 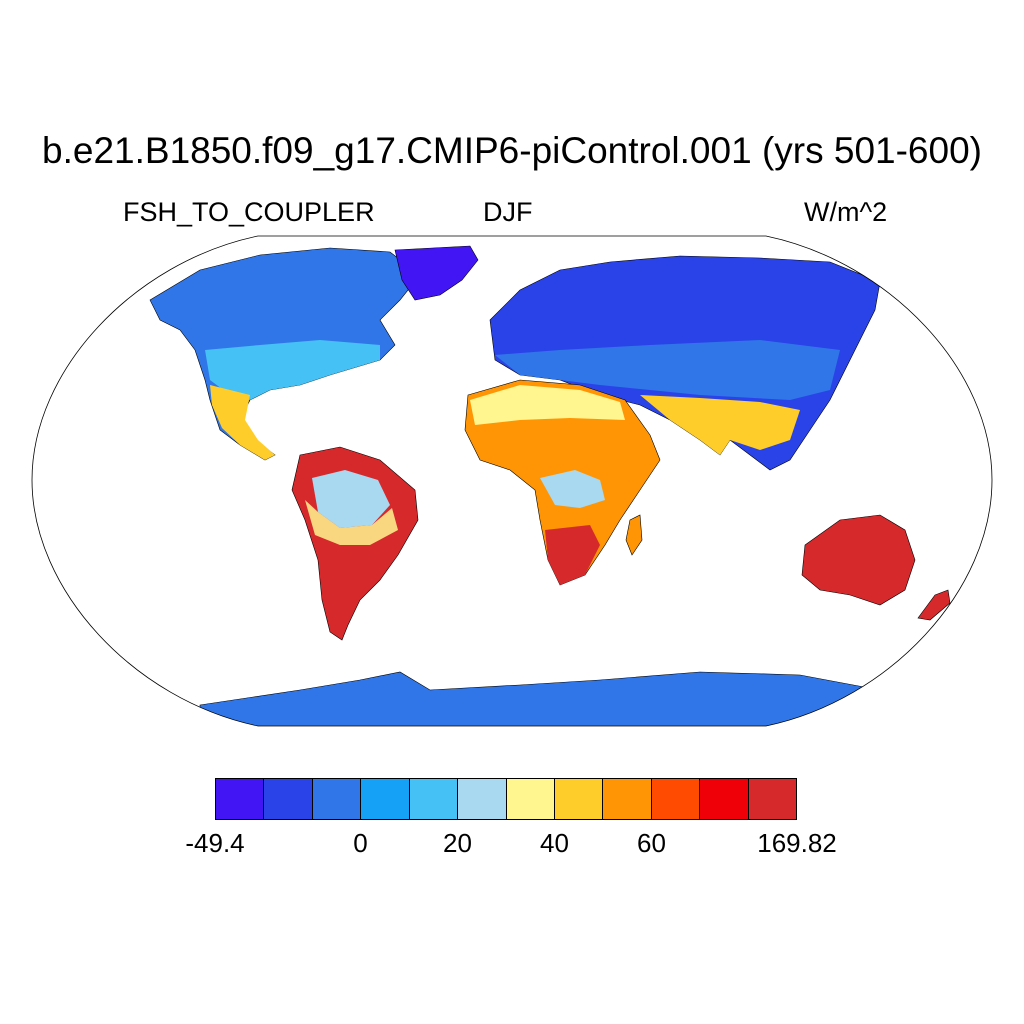 I want to click on southern-africa, so click(x=572, y=555).